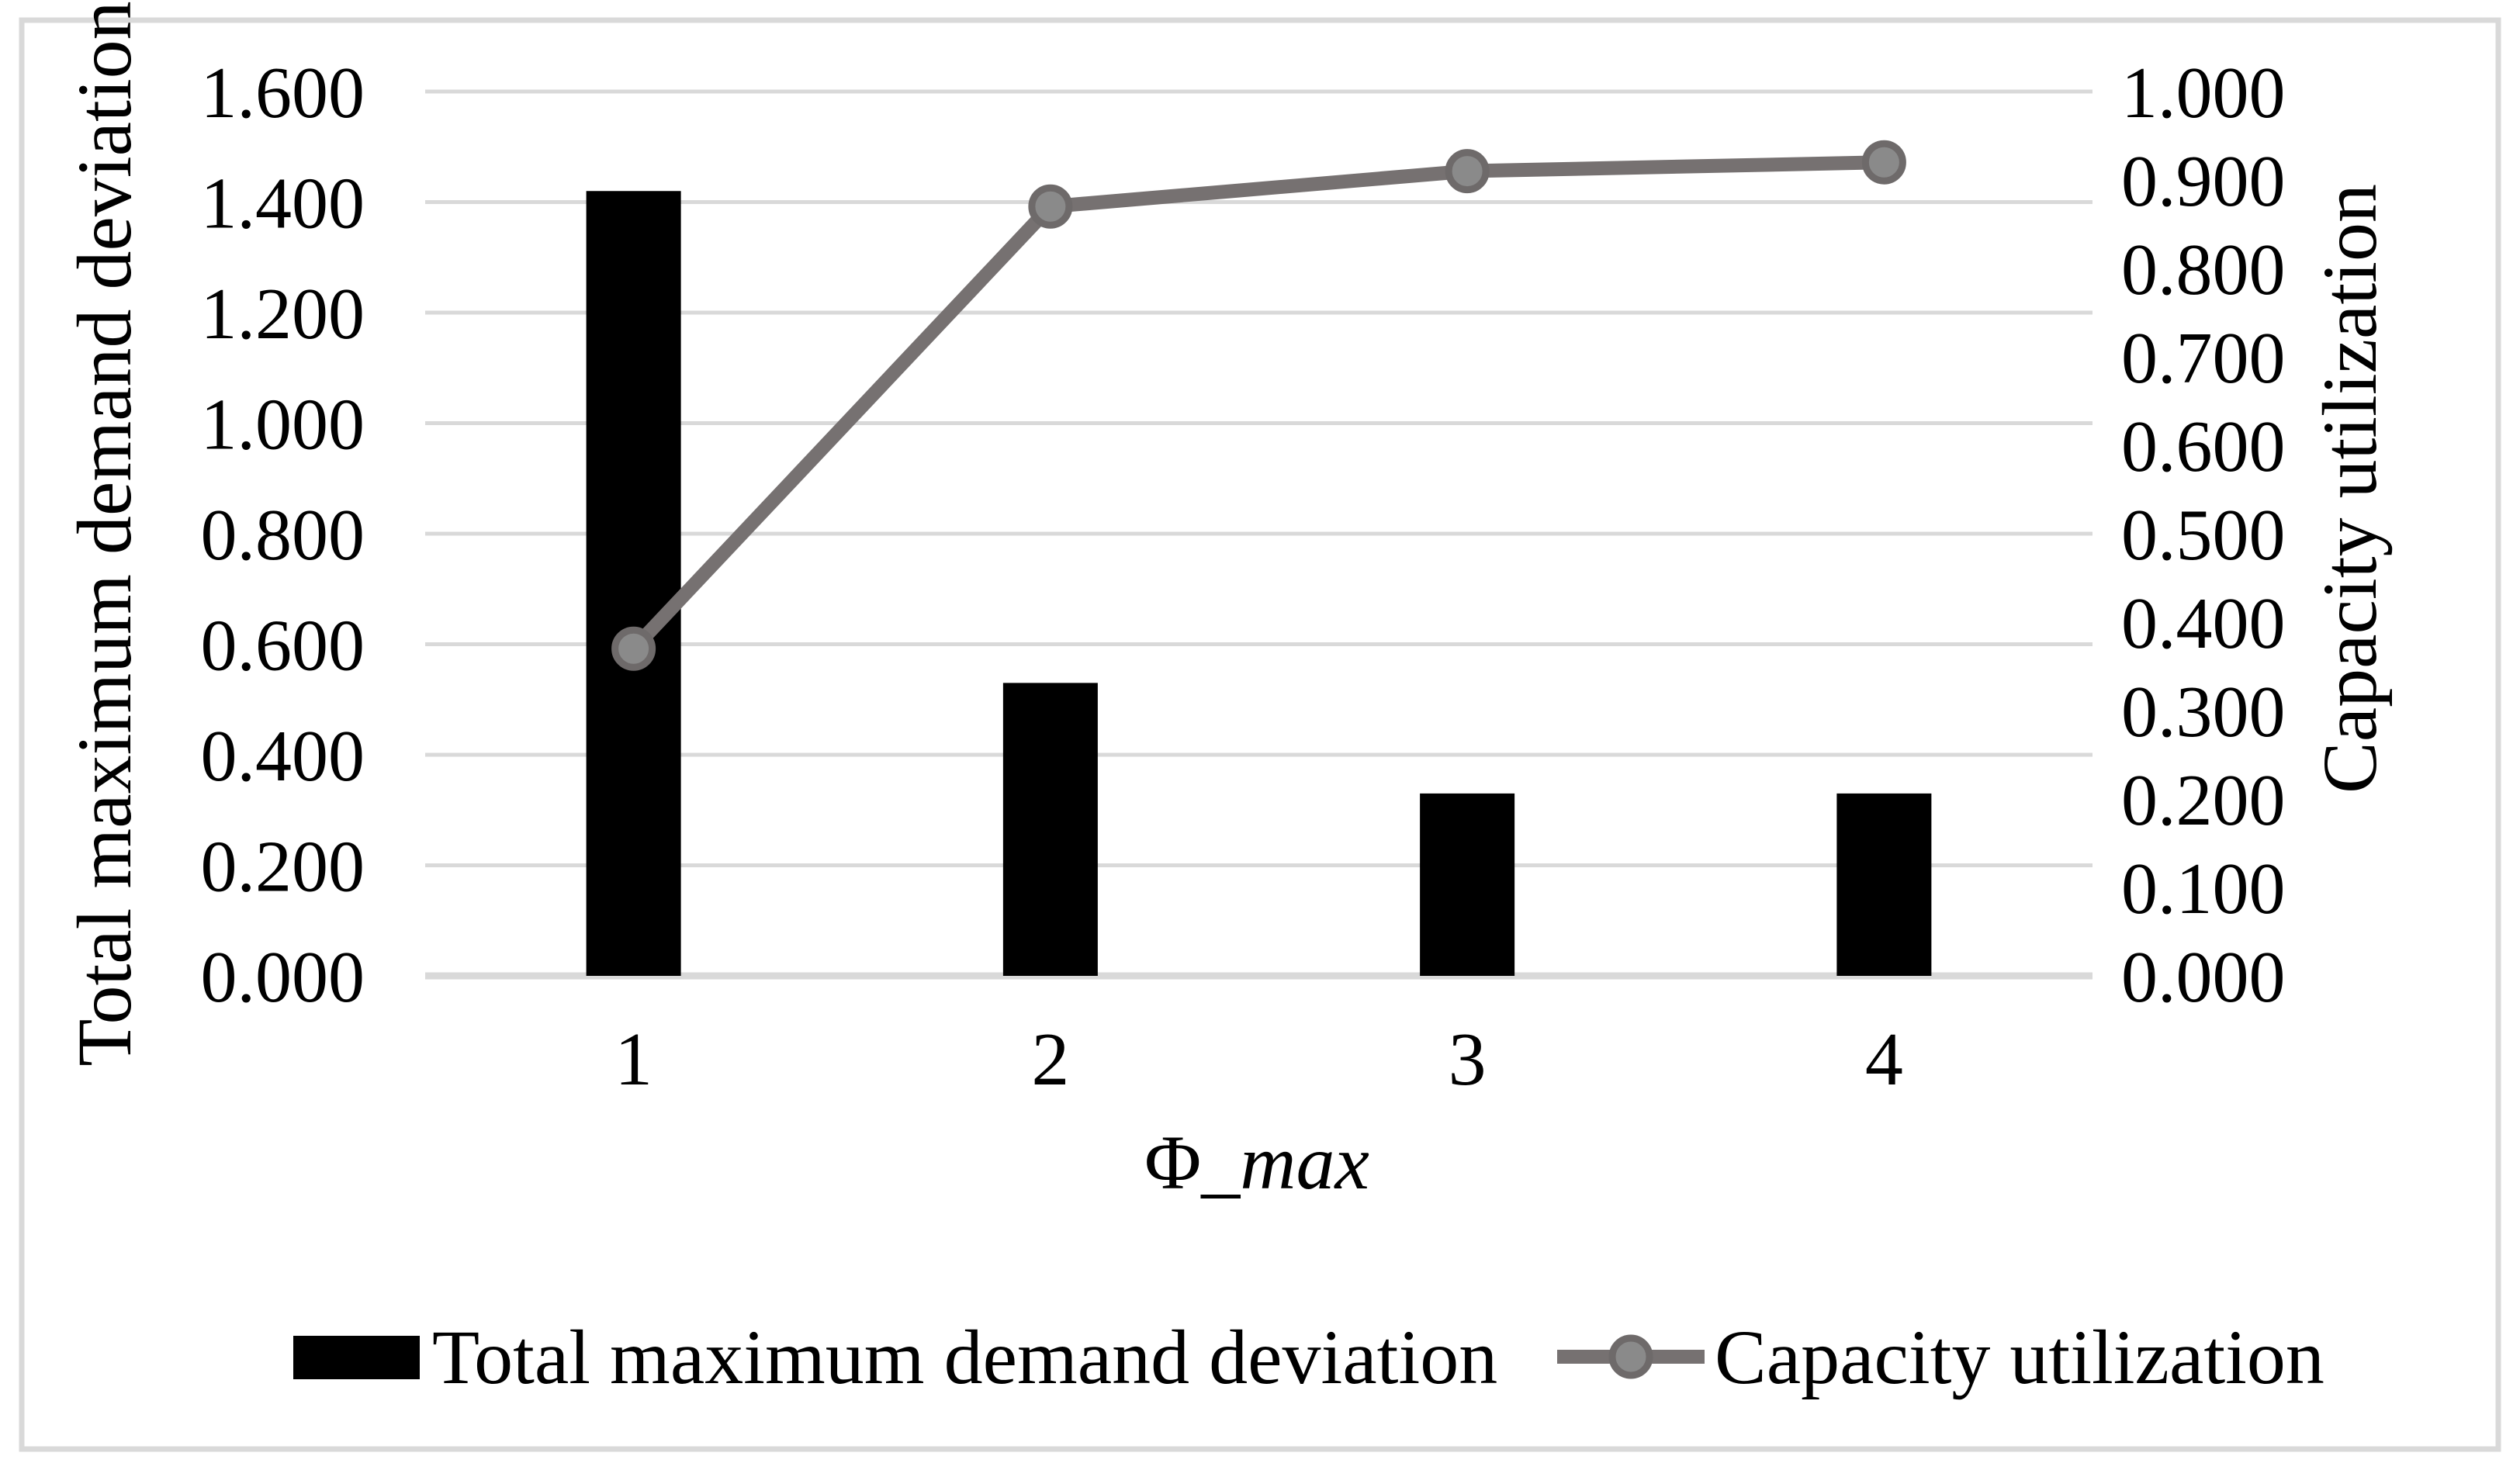 This screenshot has height=1470, width=2520. What do you see at coordinates (283, 977) in the screenshot?
I see `left-tick-label: 0.000` at bounding box center [283, 977].